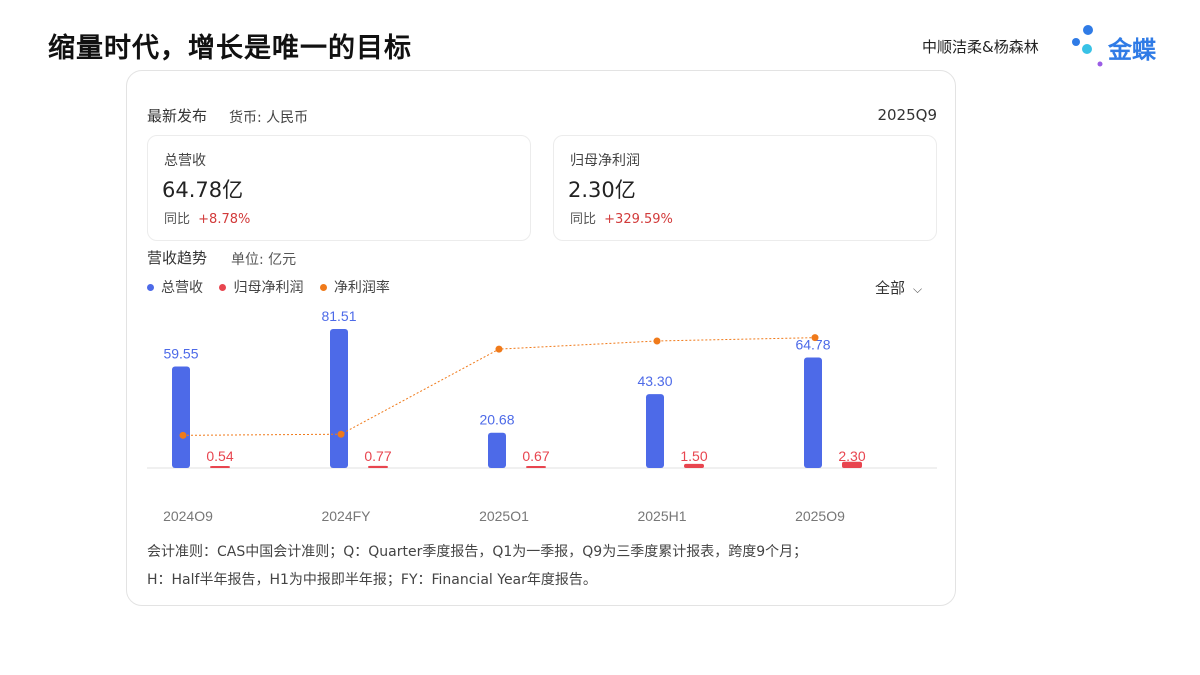  What do you see at coordinates (150, 287) in the screenshot?
I see `legend-revenue-dot` at bounding box center [150, 287].